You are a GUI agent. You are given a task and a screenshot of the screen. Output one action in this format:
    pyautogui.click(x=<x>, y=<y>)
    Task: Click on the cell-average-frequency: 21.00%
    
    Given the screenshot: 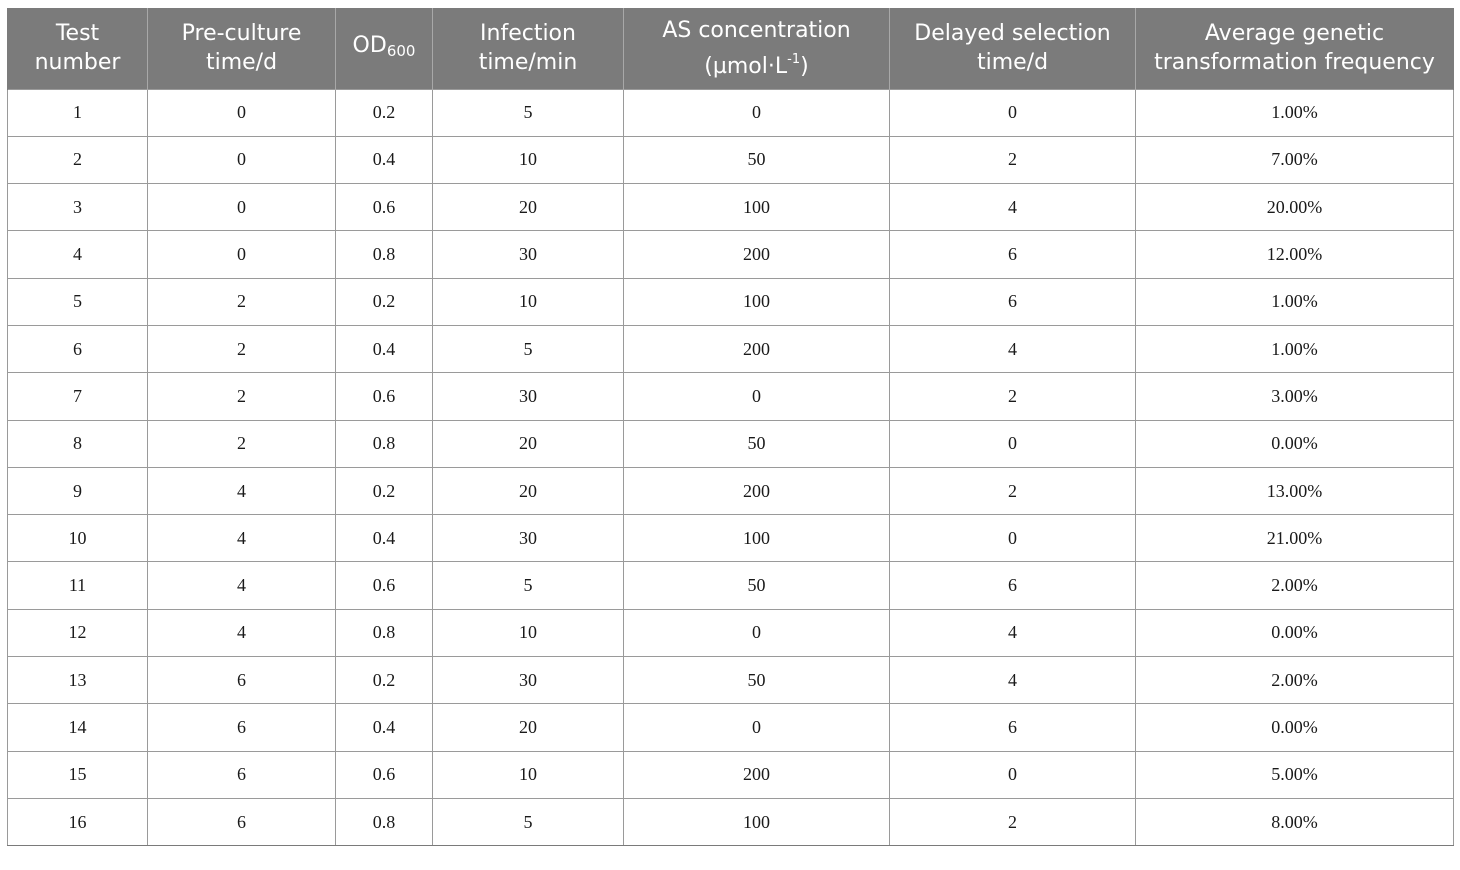 What is the action you would take?
    pyautogui.click(x=1294, y=538)
    